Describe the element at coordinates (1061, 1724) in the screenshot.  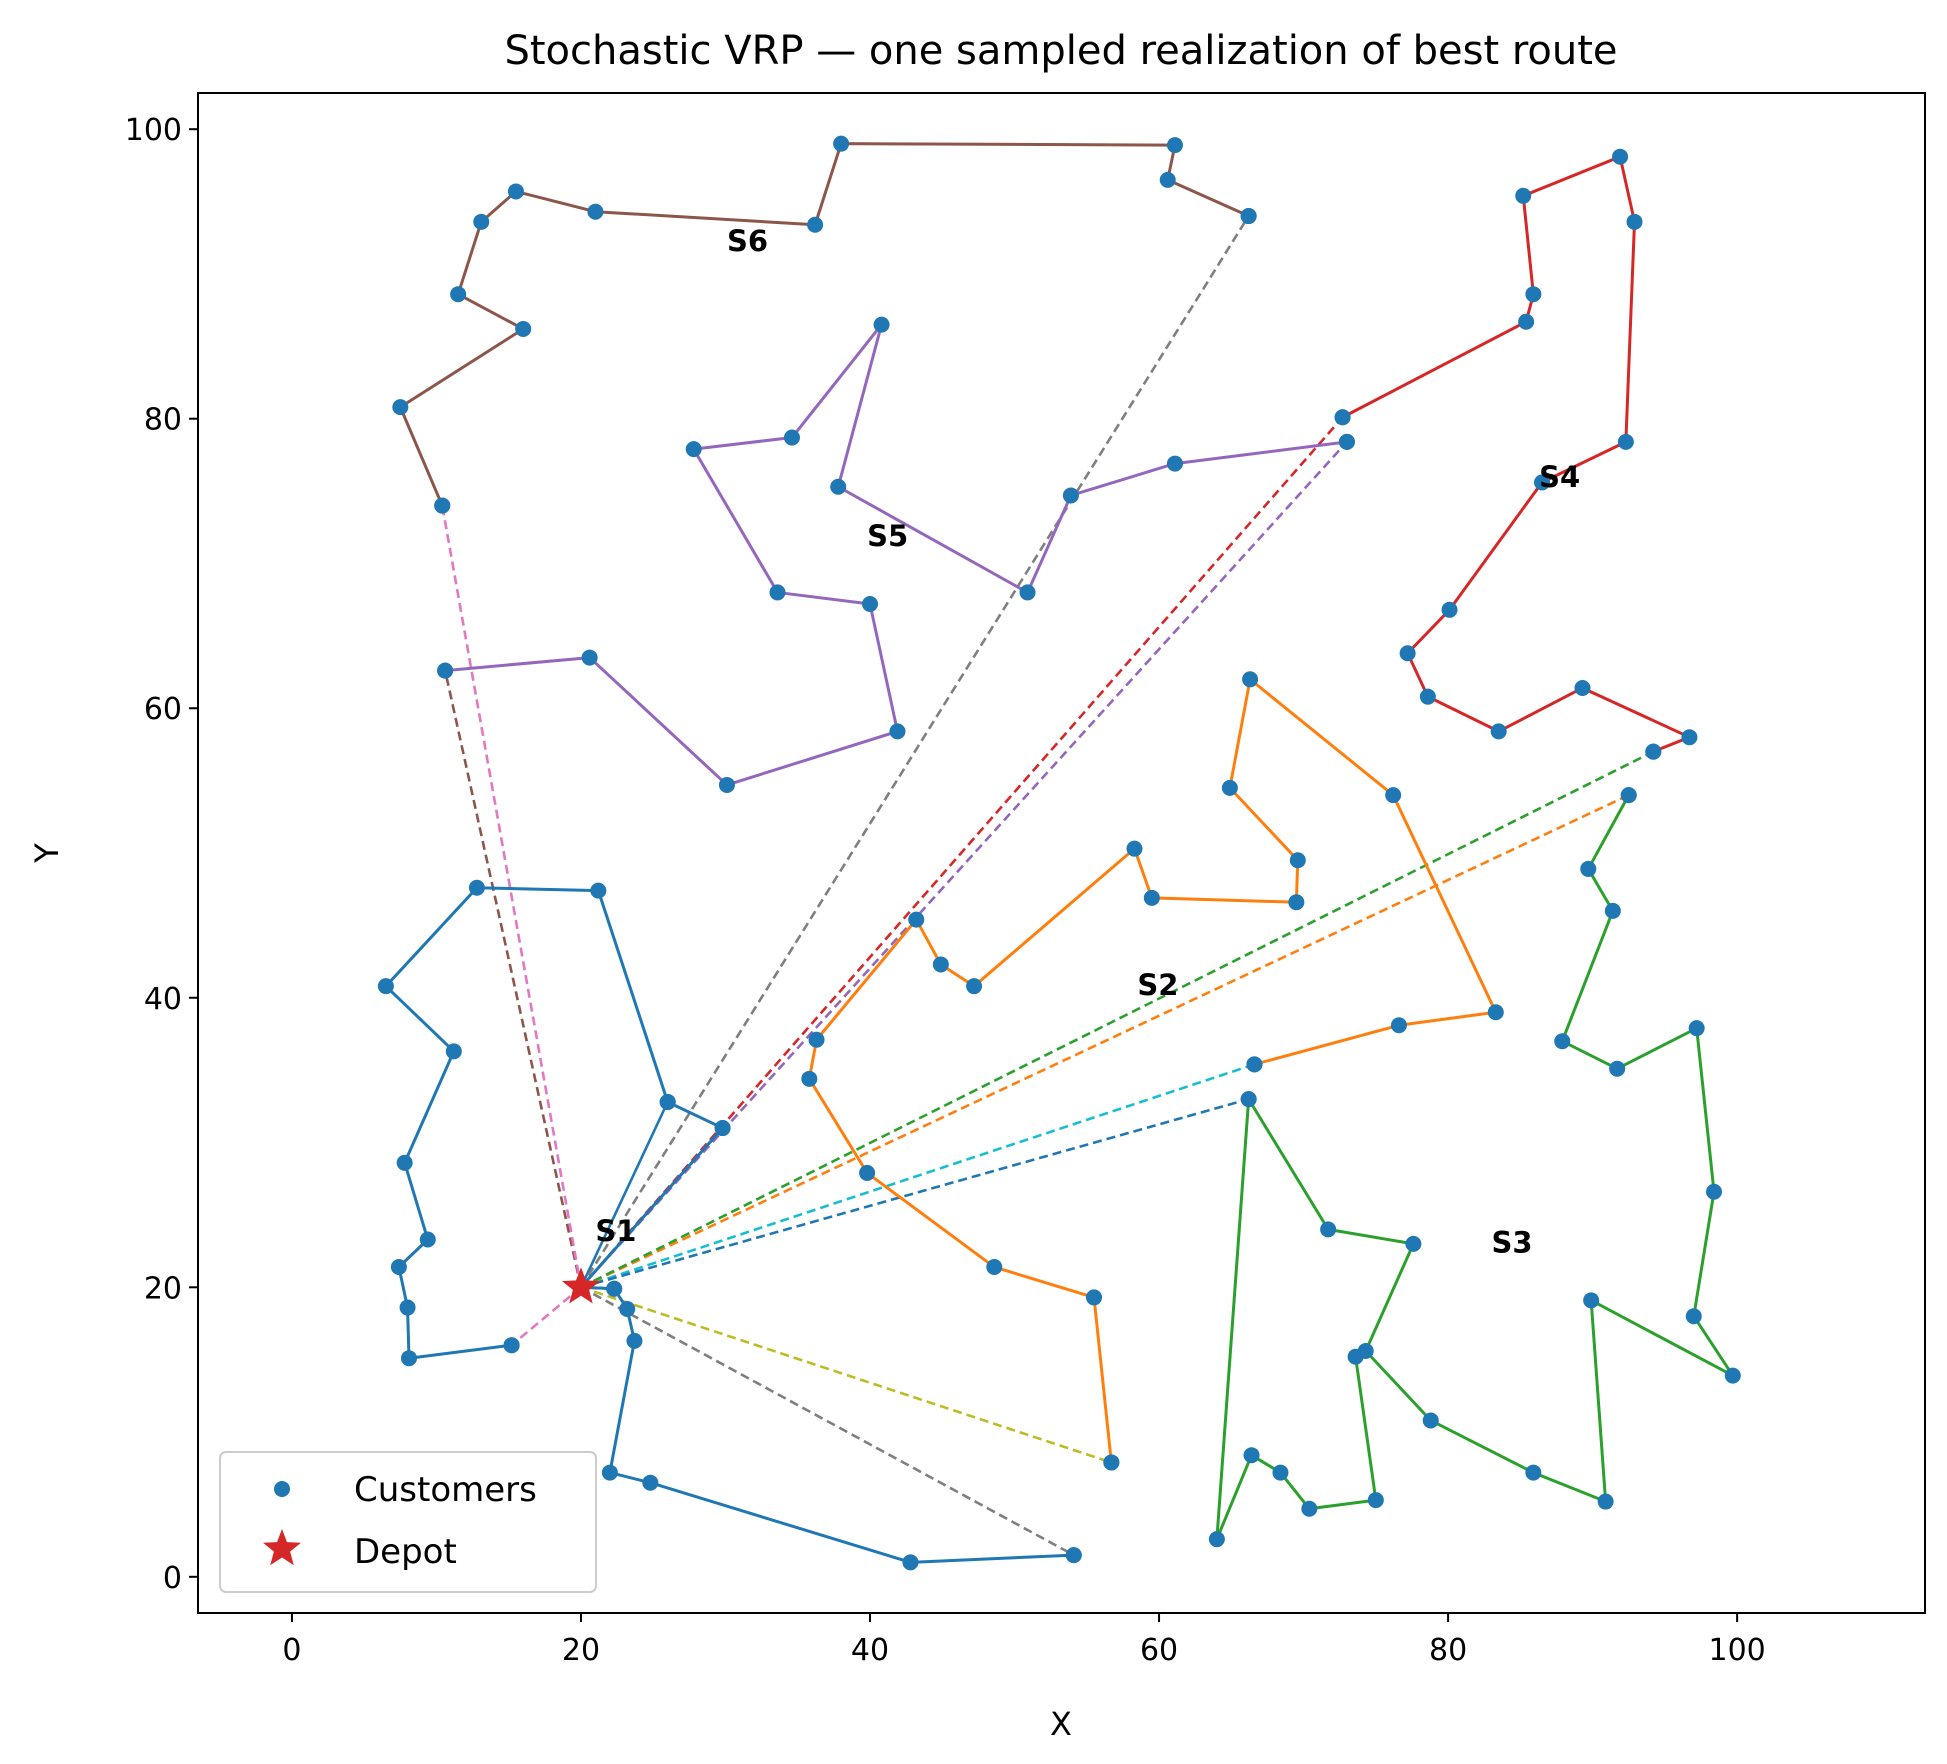
I see `x-axis-label: X` at that location.